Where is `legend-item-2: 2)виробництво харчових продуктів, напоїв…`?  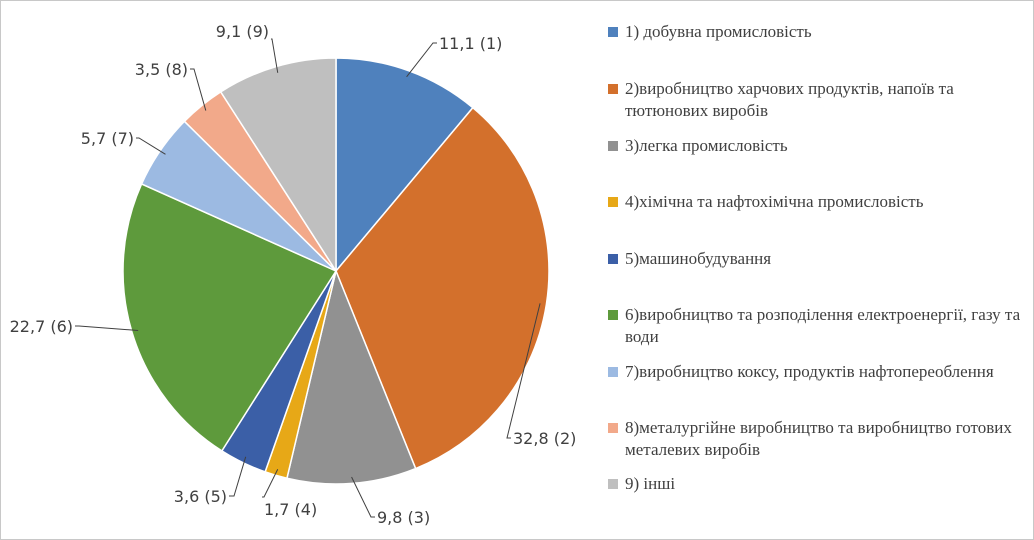
legend-item-2: 2)виробництво харчових продуктів, напоїв… is located at coordinates (820, 100).